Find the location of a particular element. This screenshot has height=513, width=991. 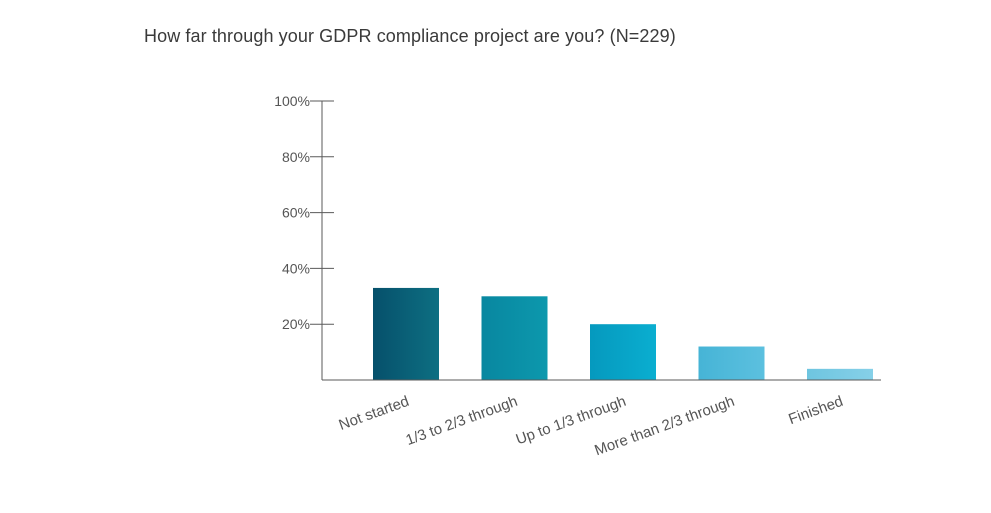

y-tick-label: 20% is located at coordinates (296, 324).